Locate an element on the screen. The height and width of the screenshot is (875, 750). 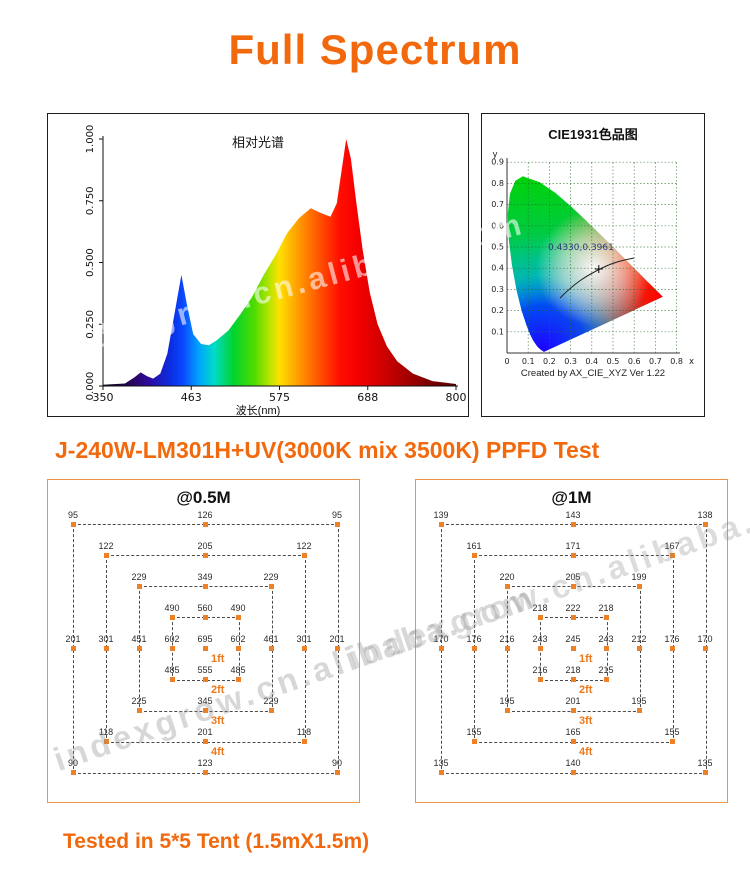
ppfd-value: 243 is located at coordinates (540, 639).